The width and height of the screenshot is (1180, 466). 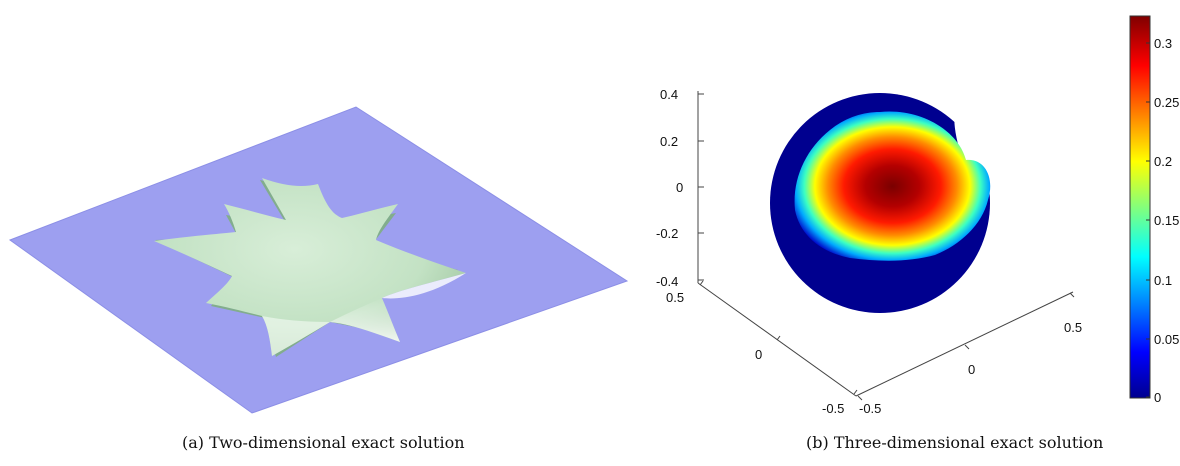 What do you see at coordinates (1073, 327) in the screenshot?
I see `y-tick-2: 0.5` at bounding box center [1073, 327].